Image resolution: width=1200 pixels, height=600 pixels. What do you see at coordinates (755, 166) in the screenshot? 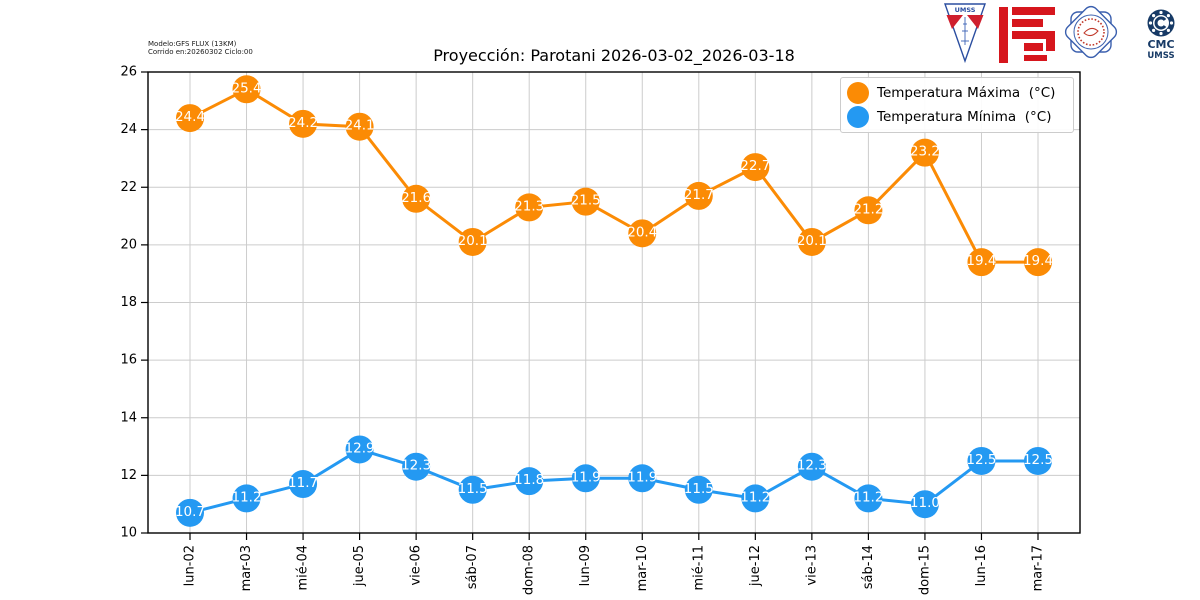
I see `svg-text: 22.7` at bounding box center [755, 166].